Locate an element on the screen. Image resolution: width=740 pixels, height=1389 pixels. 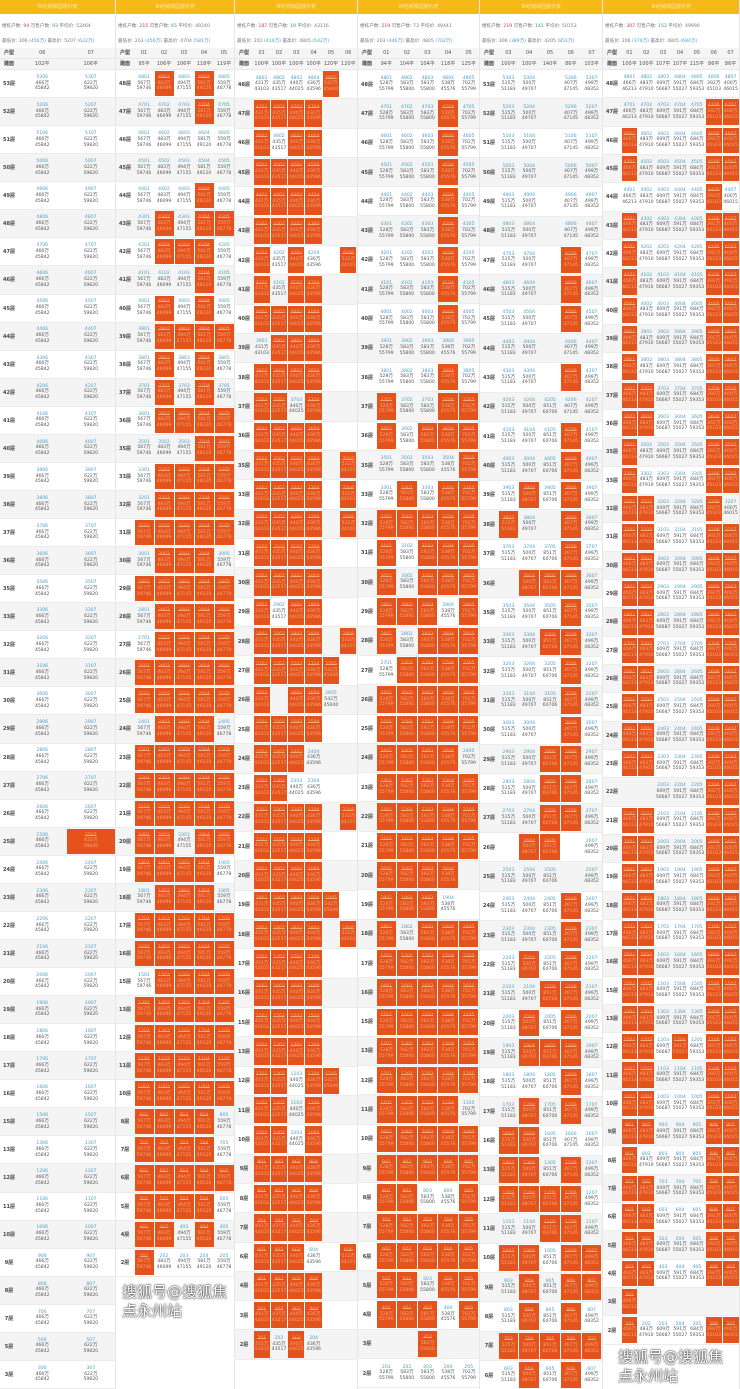
unit-cell: 2701 567万 59746 is located at coordinates (144, 644).